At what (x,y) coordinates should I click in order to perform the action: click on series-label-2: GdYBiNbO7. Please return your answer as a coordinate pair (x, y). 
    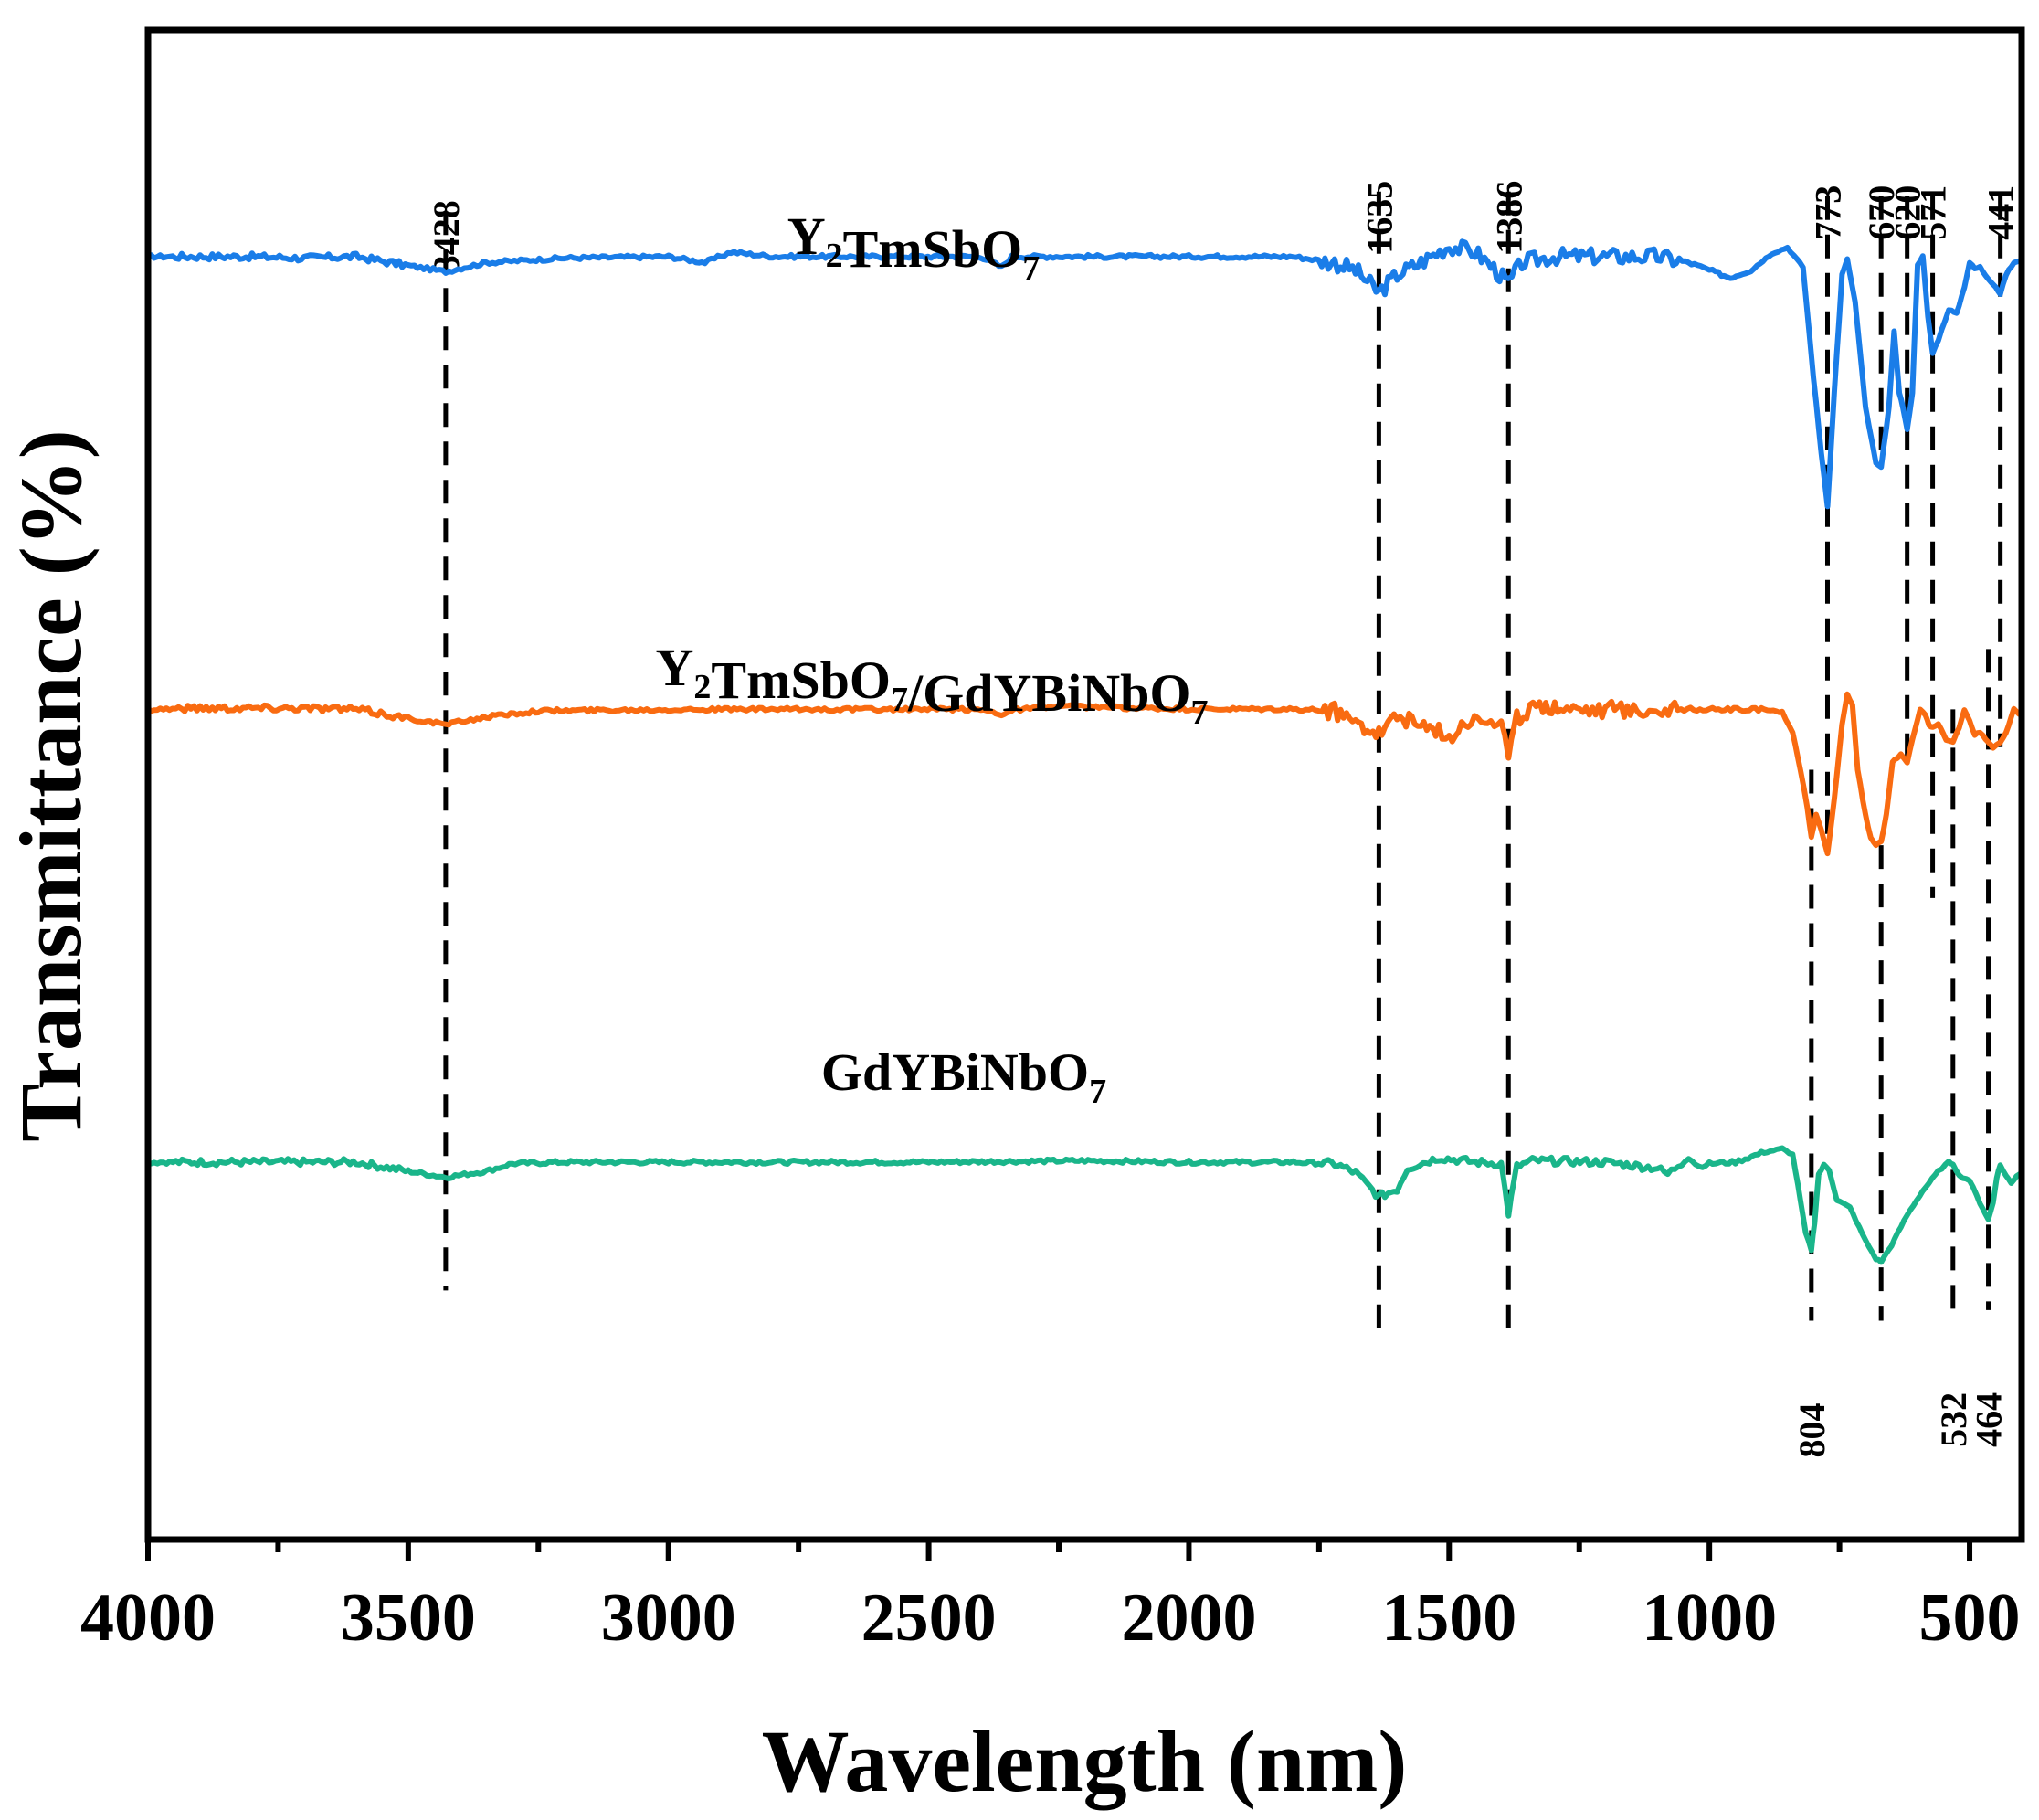
    Looking at the image, I should click on (964, 1077).